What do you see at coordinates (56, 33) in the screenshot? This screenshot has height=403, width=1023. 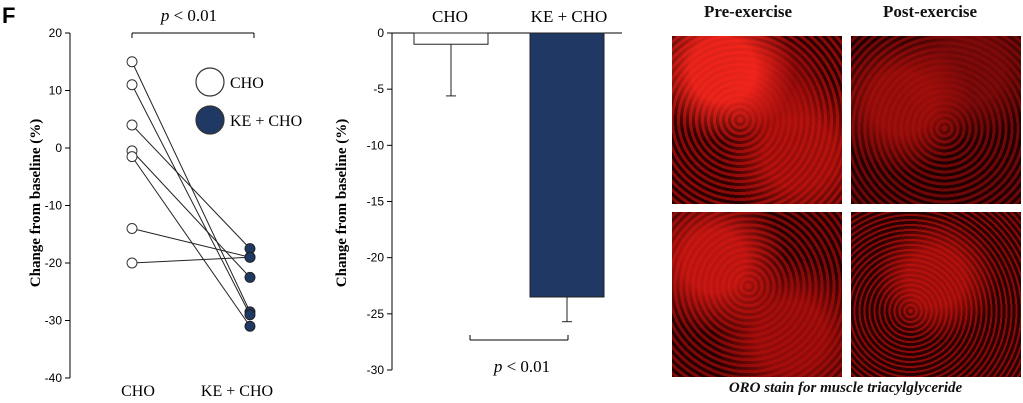 I see `y-tick-label: 20` at bounding box center [56, 33].